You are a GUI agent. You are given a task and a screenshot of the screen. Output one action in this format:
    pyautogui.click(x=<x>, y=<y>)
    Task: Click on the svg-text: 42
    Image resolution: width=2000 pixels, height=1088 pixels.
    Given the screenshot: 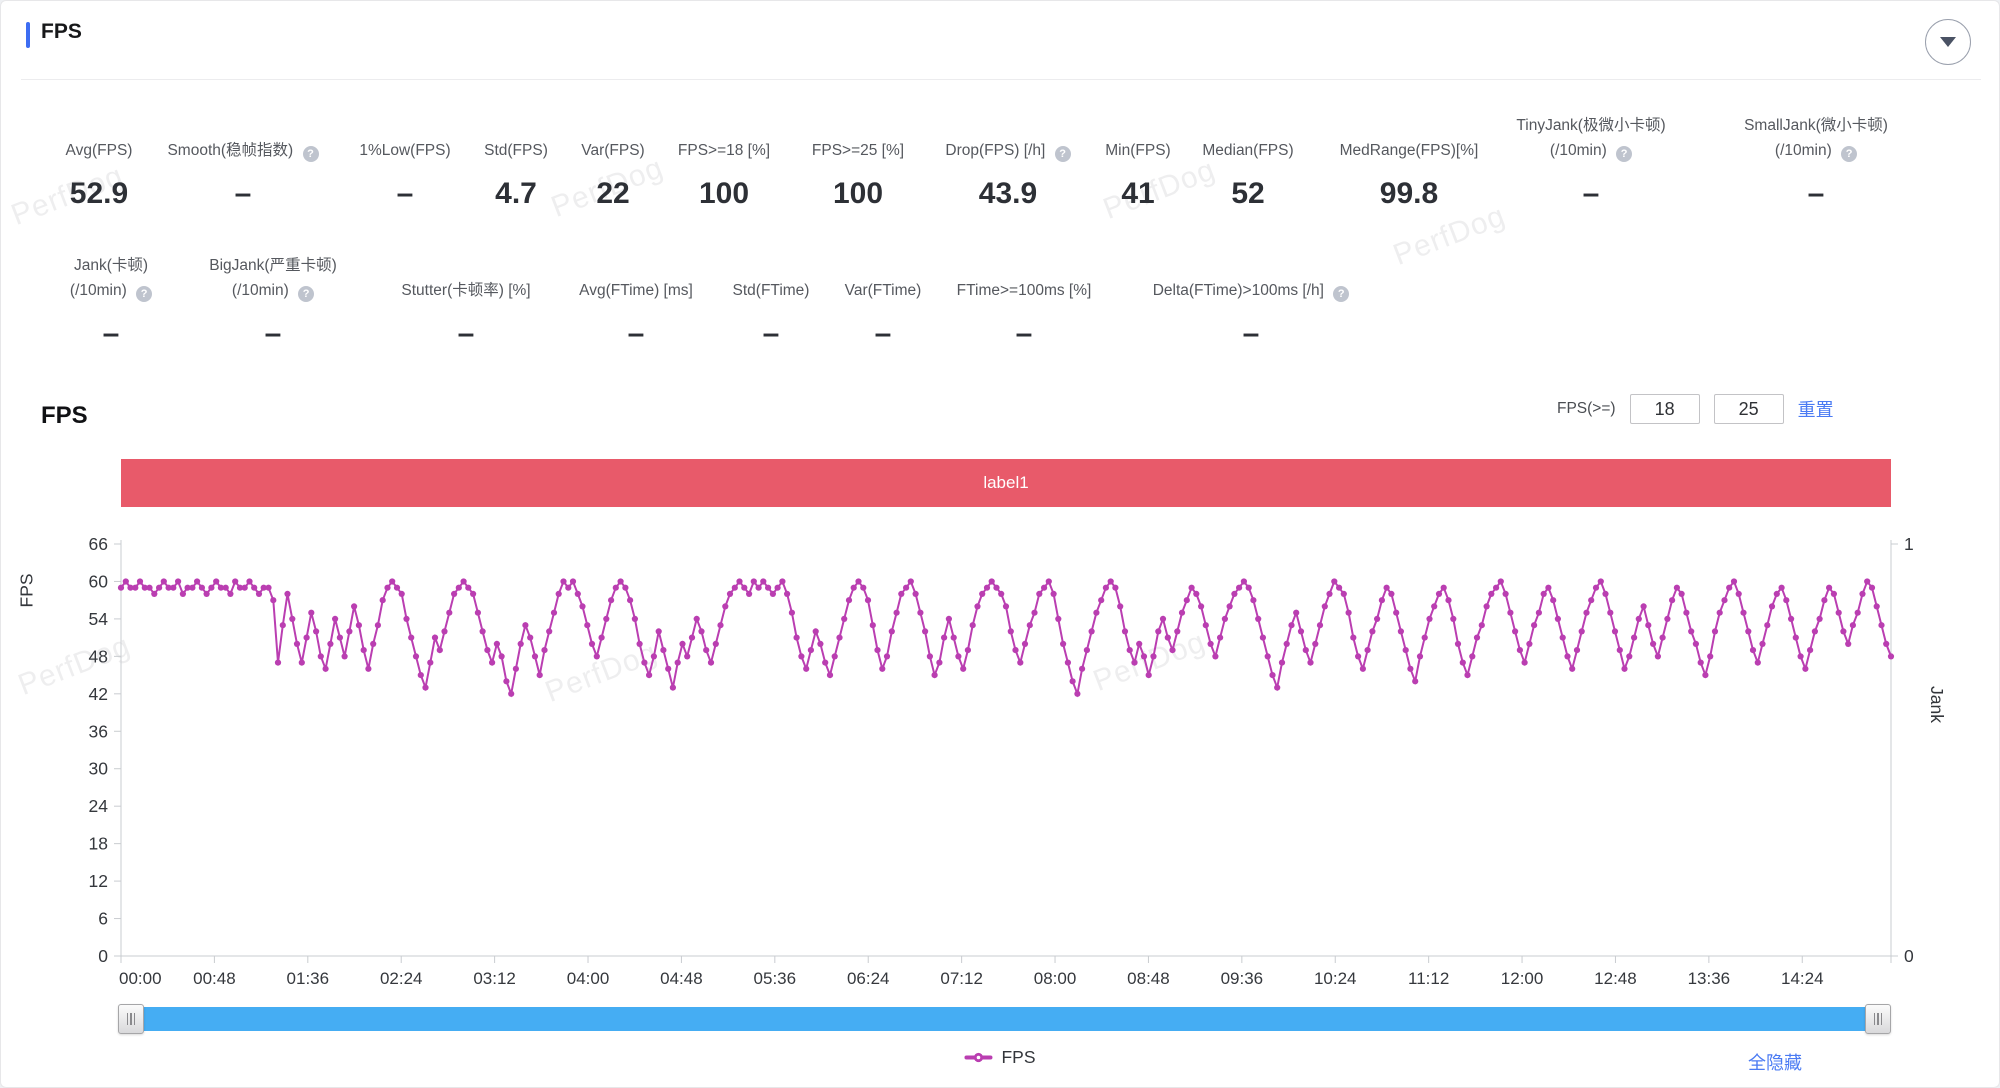 What is the action you would take?
    pyautogui.click(x=98, y=694)
    